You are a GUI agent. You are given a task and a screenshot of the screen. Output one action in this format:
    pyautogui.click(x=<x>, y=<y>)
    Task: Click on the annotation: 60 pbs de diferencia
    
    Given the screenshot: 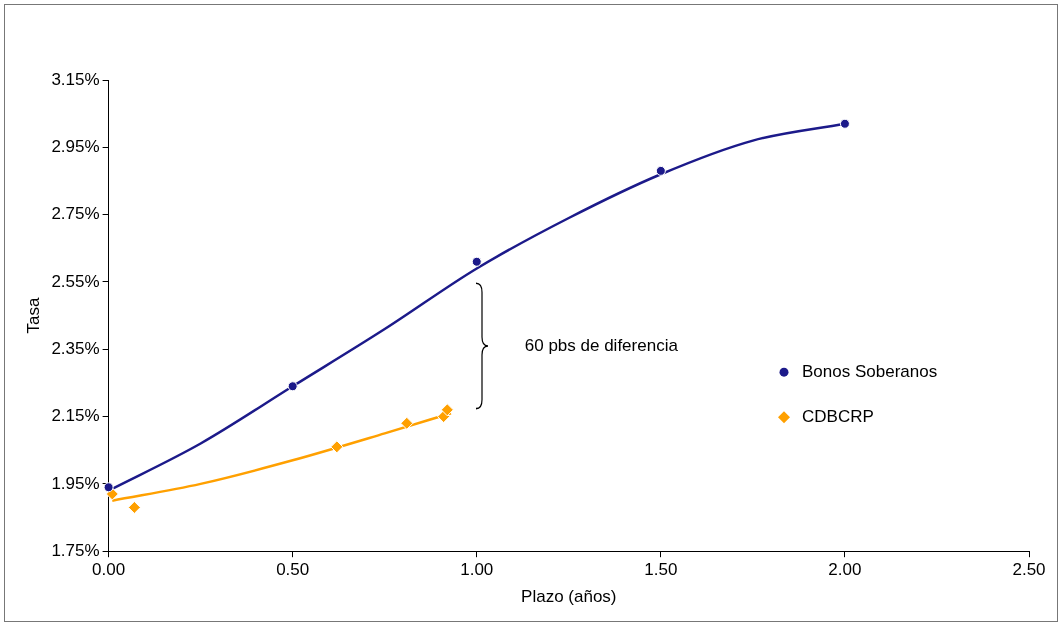 What is the action you would take?
    pyautogui.click(x=601, y=345)
    